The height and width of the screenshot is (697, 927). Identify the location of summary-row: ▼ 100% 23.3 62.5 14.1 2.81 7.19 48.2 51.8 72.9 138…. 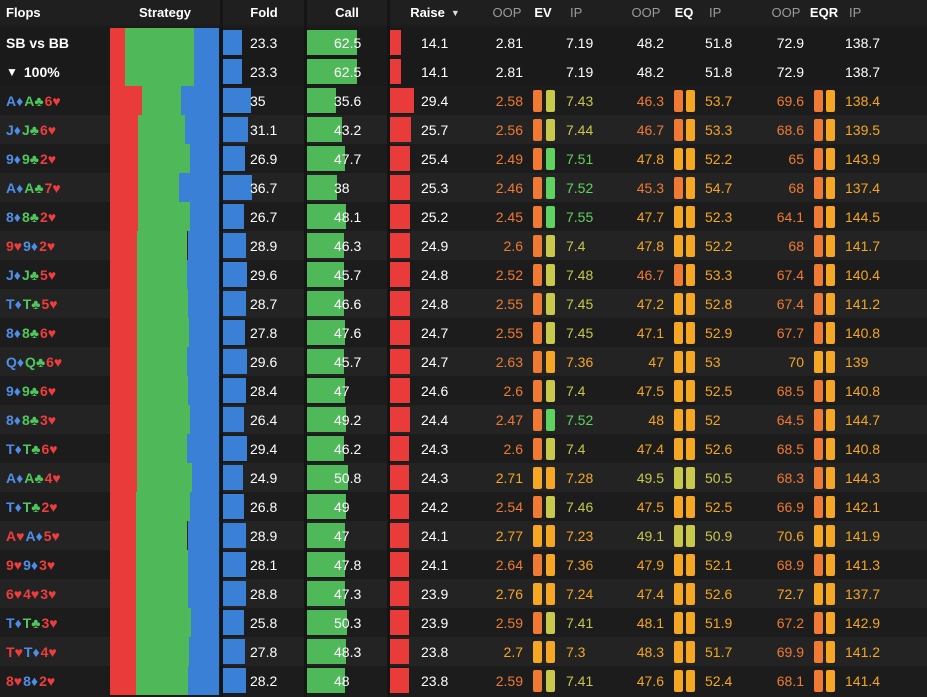
(463, 71).